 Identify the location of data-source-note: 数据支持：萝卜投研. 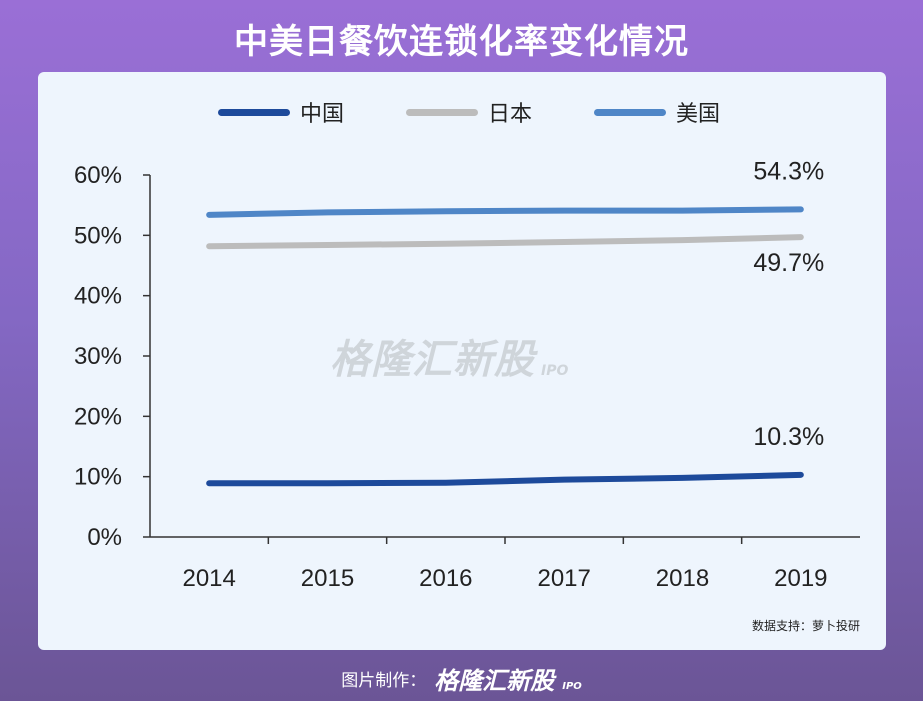
(805, 626).